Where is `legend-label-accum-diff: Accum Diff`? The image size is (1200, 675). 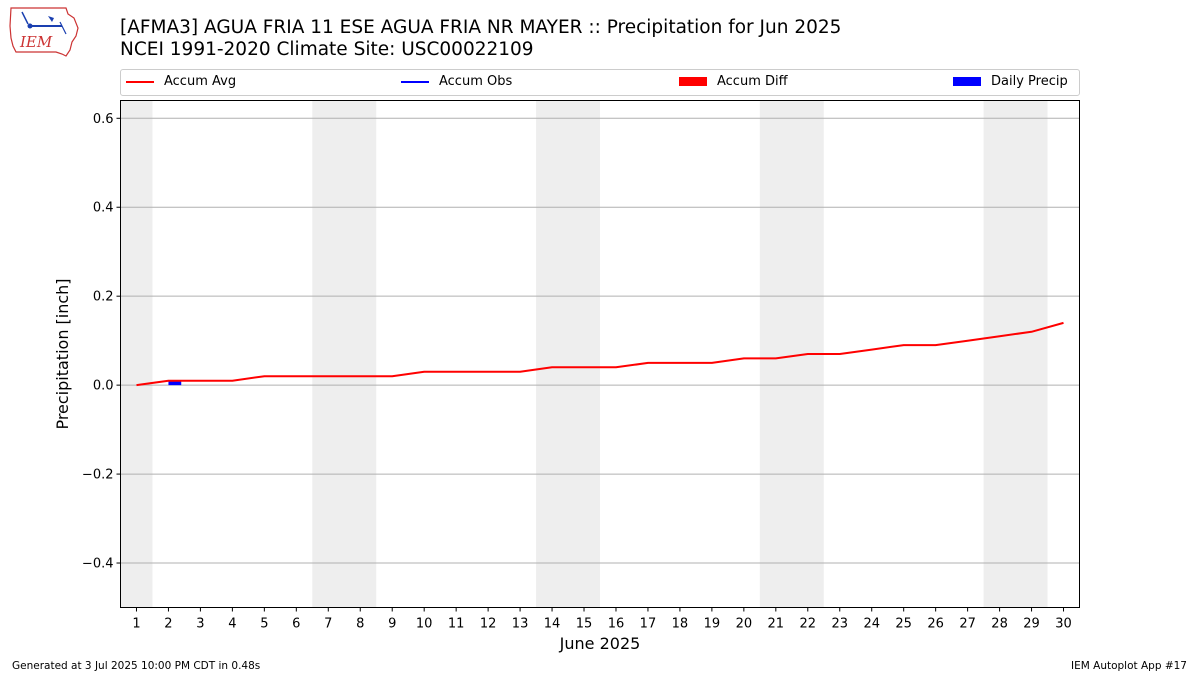 legend-label-accum-diff: Accum Diff is located at coordinates (752, 81).